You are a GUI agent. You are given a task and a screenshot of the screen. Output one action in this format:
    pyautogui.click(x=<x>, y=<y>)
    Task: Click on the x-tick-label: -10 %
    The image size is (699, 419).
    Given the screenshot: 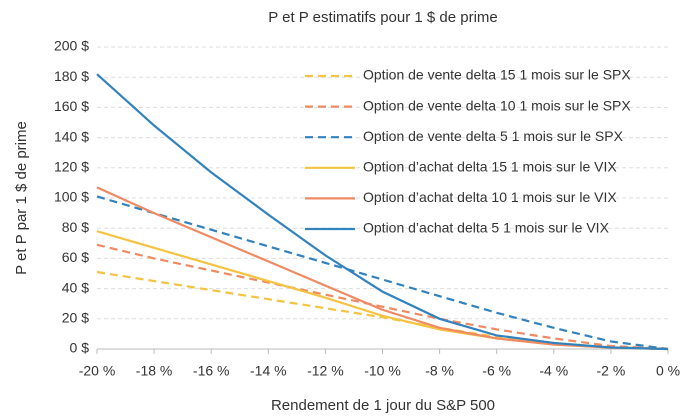 What is the action you would take?
    pyautogui.click(x=382, y=371)
    